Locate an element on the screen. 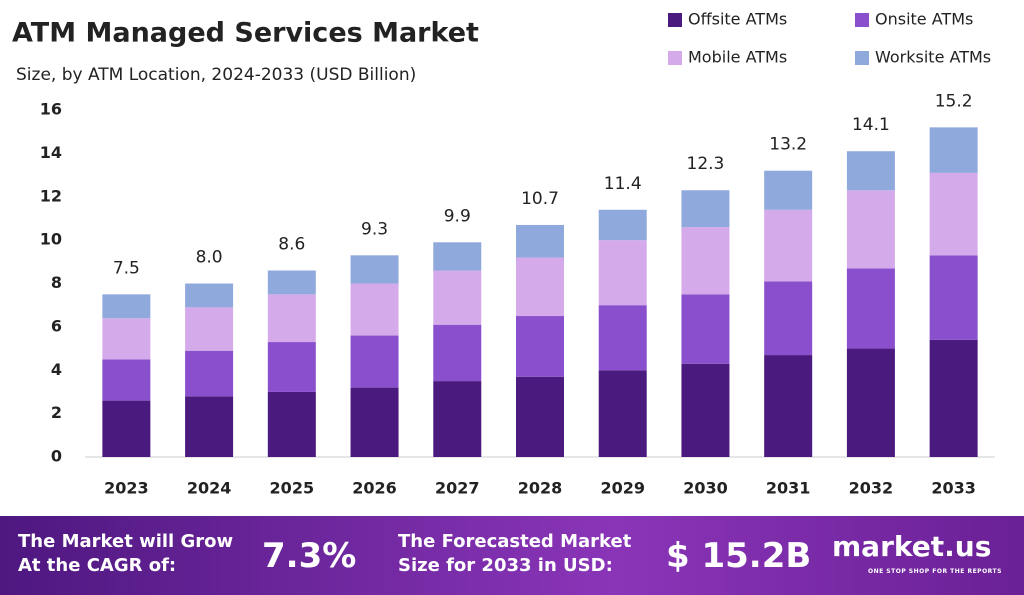 The height and width of the screenshot is (595, 1024). brand: market.us is located at coordinates (912, 546).